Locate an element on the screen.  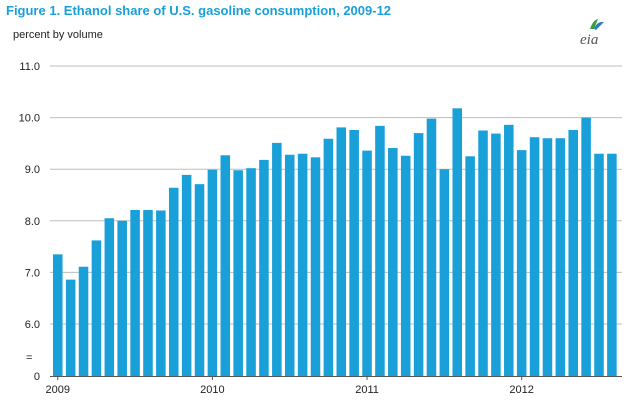
x-axis-tick-labels: 2009 2010 2011 2012 is located at coordinates (290, 386).